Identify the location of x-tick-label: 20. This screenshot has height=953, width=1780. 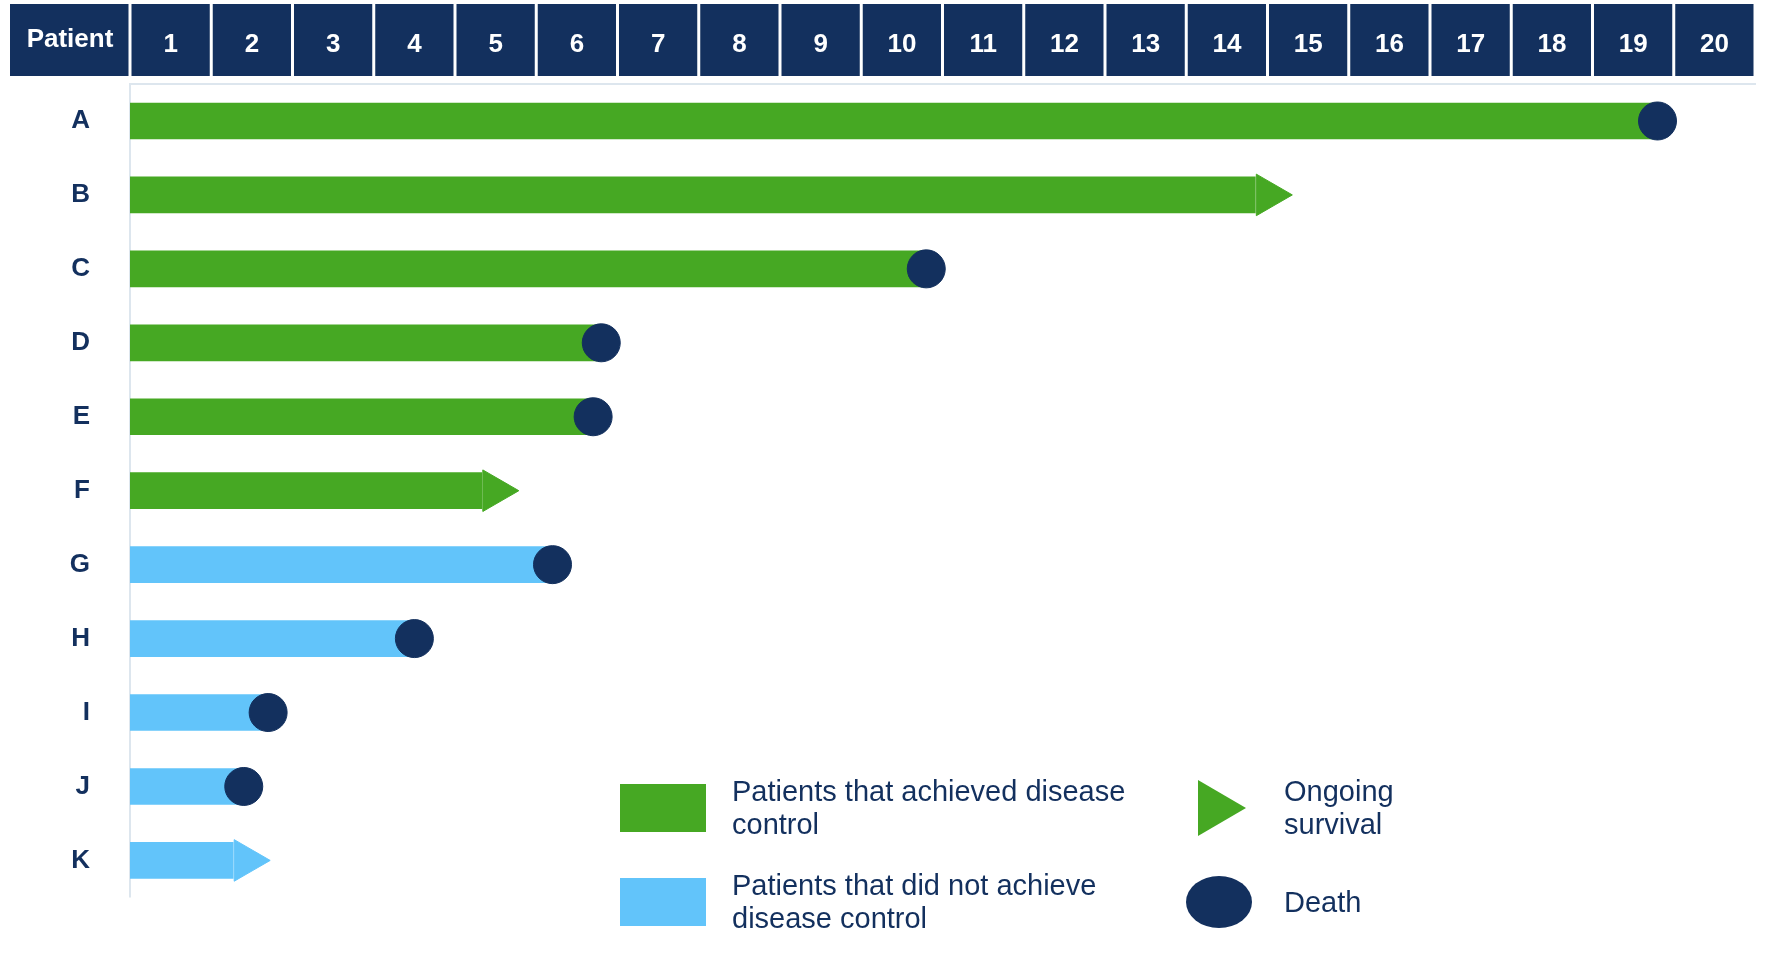
(1714, 42).